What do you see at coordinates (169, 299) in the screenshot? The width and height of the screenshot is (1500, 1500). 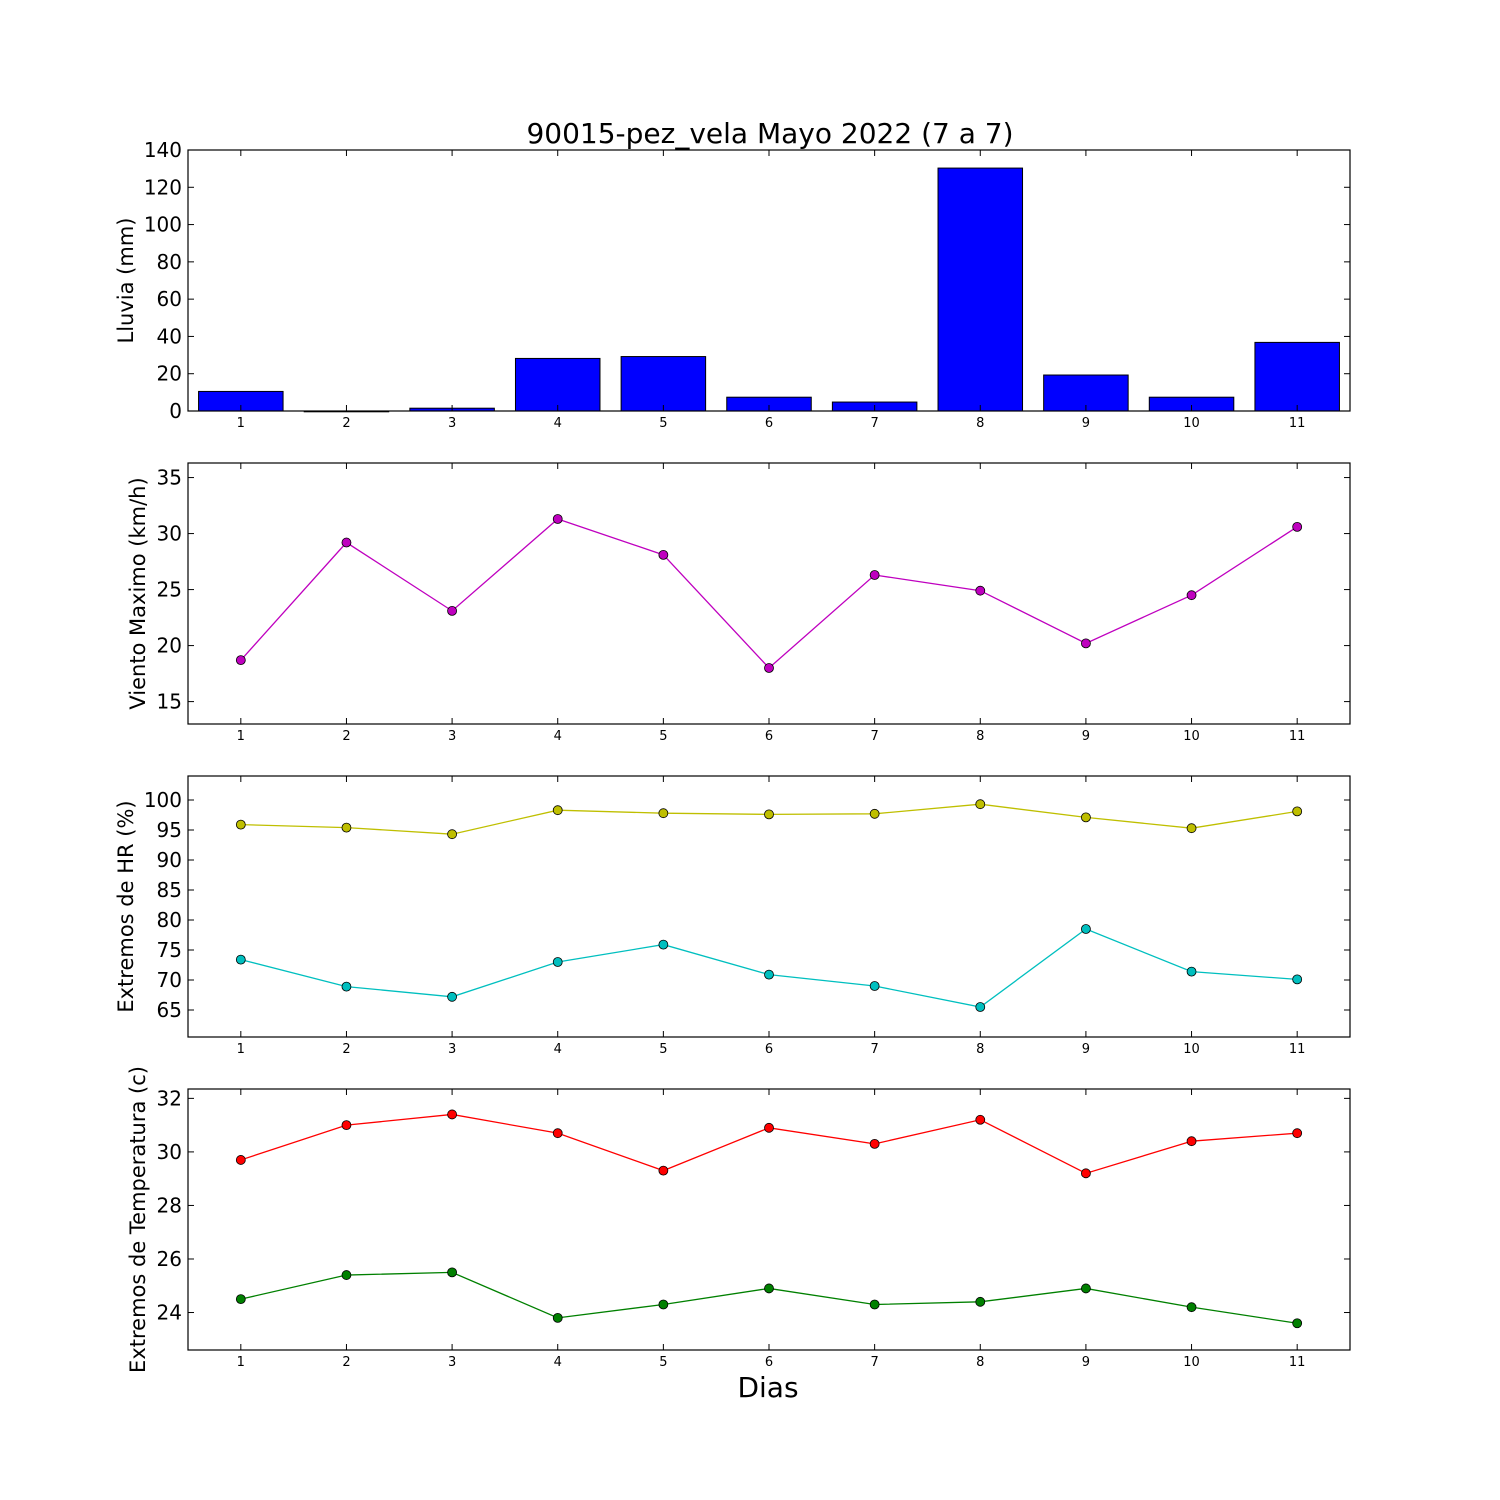 I see `y-tick-label: 60` at bounding box center [169, 299].